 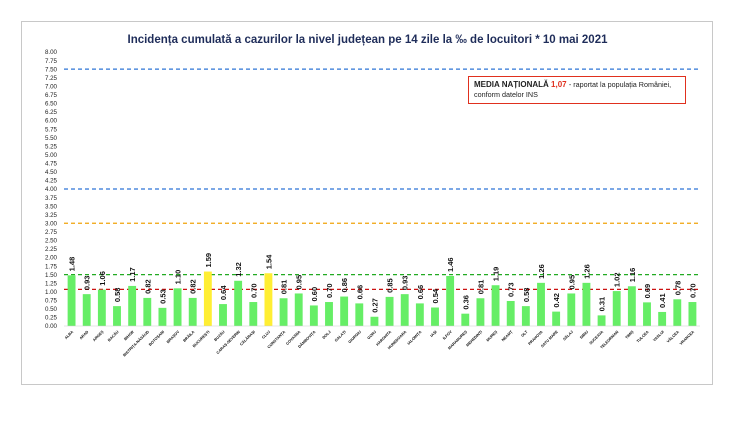 What do you see at coordinates (450, 264) in the screenshot?
I see `value-label: 1.46` at bounding box center [450, 264].